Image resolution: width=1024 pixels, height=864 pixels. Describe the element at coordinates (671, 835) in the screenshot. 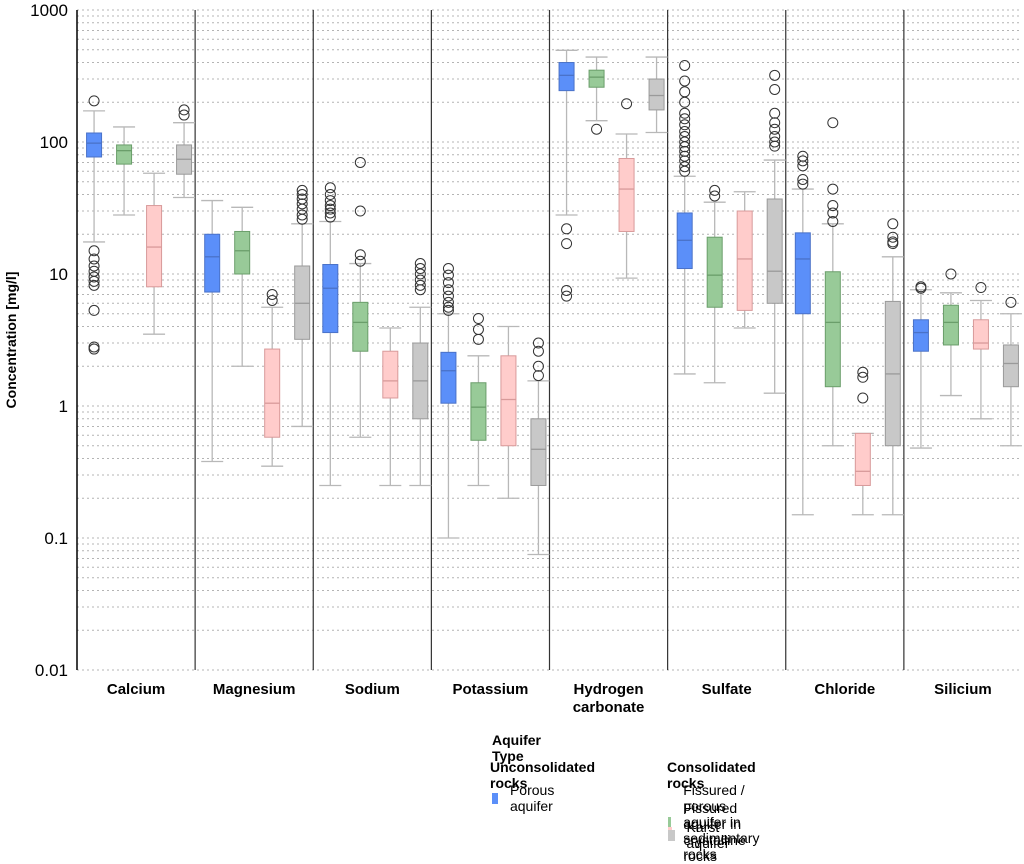

I see `legend-swatch` at that location.